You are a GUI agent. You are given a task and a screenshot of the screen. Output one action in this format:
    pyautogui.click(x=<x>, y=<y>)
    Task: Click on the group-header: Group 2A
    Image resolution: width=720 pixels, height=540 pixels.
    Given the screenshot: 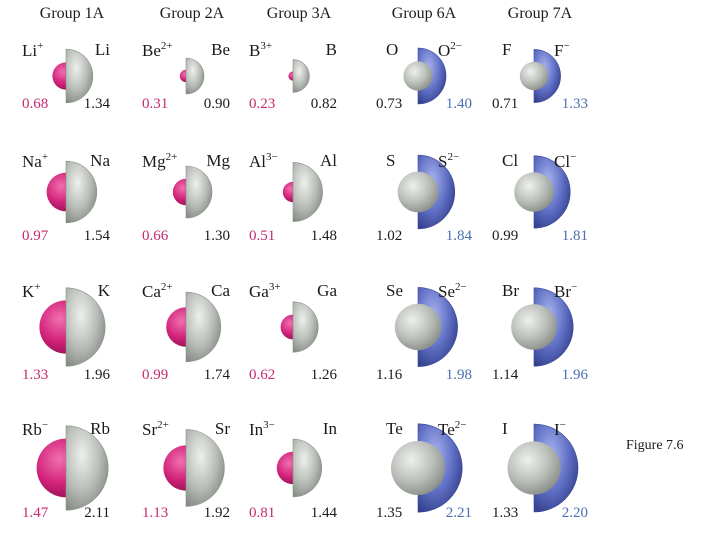 What is the action you would take?
    pyautogui.click(x=192, y=13)
    